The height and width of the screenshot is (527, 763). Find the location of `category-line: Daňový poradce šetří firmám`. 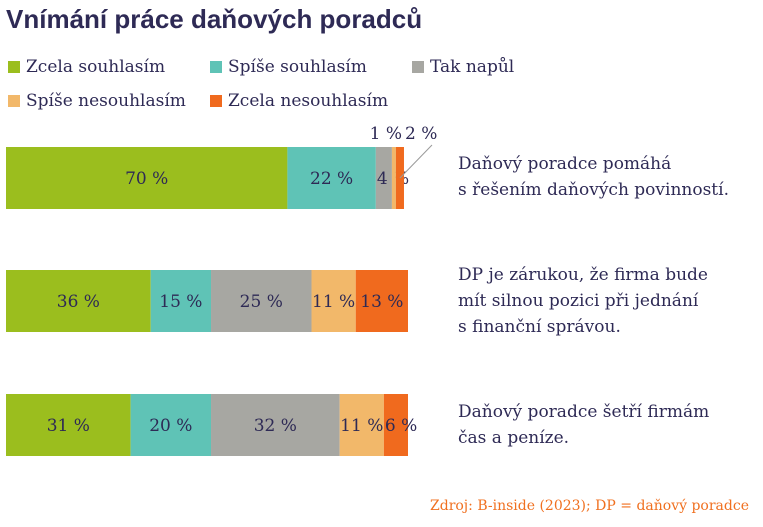

category-line: Daňový poradce šetří firmám is located at coordinates (584, 412).